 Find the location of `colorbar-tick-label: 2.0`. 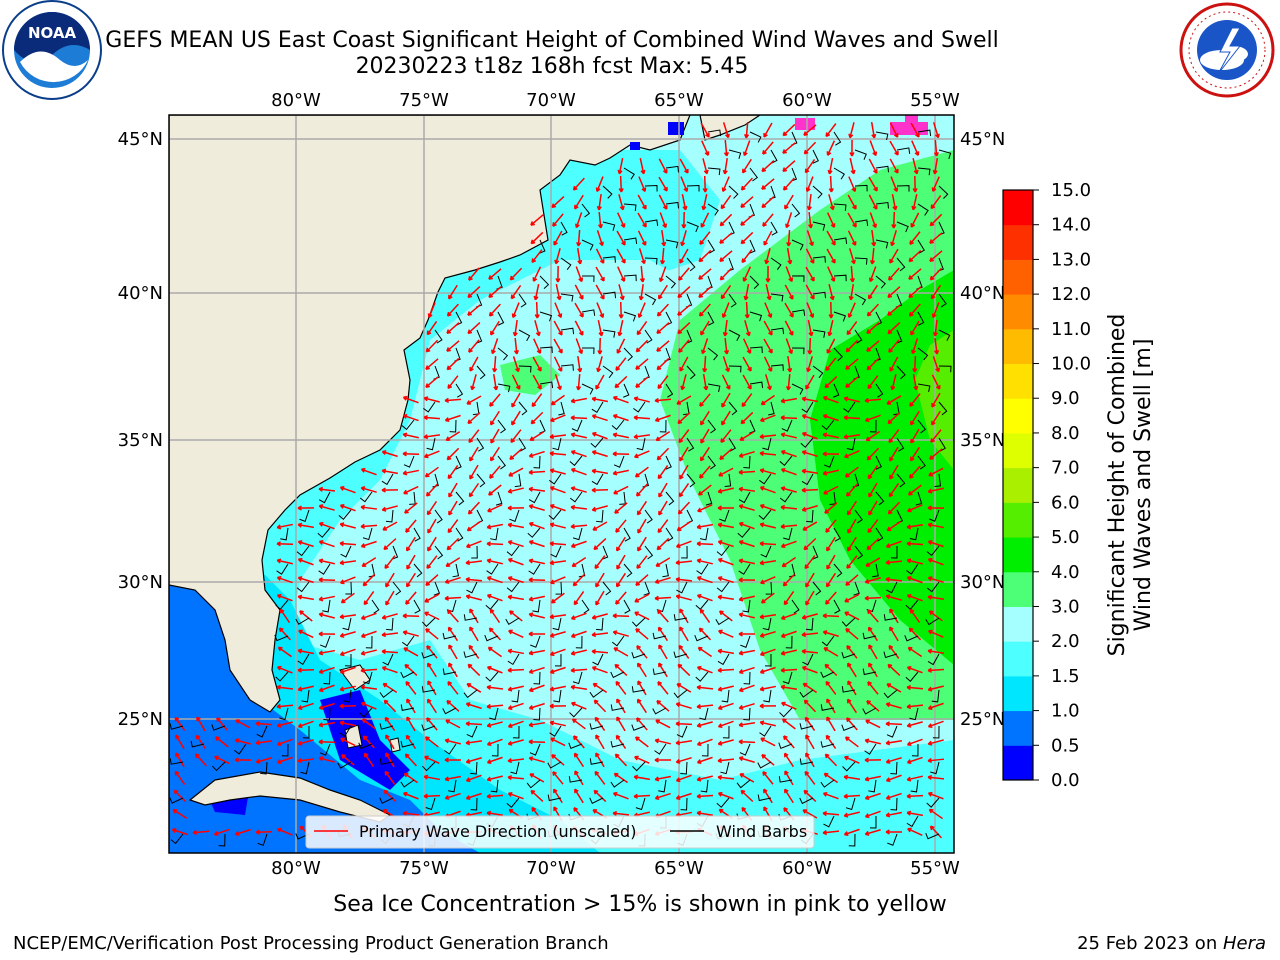

colorbar-tick-label: 2.0 is located at coordinates (1065, 641).